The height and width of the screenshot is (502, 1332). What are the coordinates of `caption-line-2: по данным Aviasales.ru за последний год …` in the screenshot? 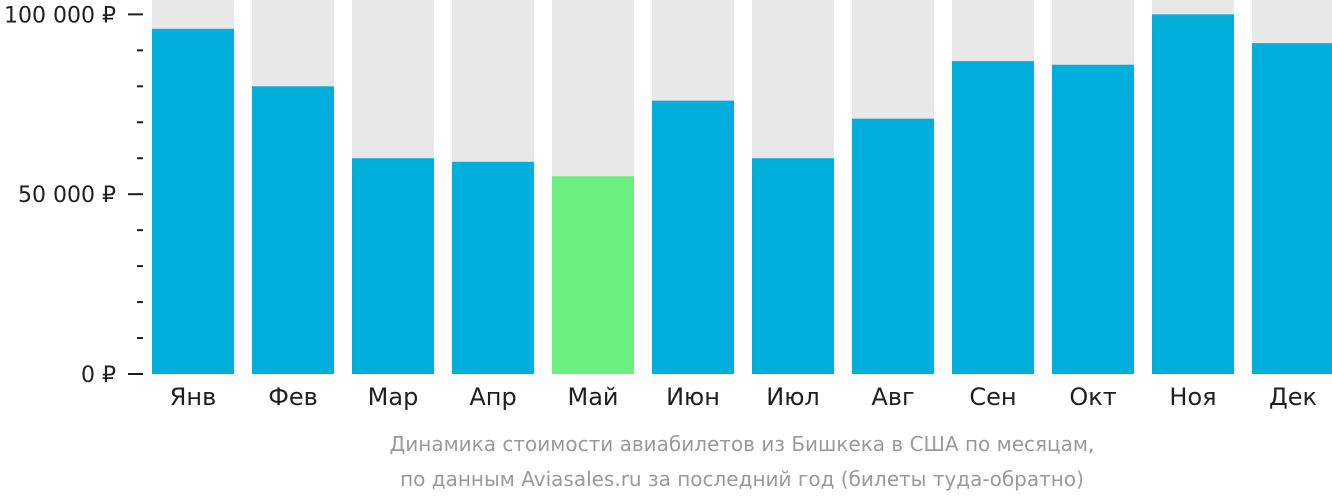 It's located at (742, 479).